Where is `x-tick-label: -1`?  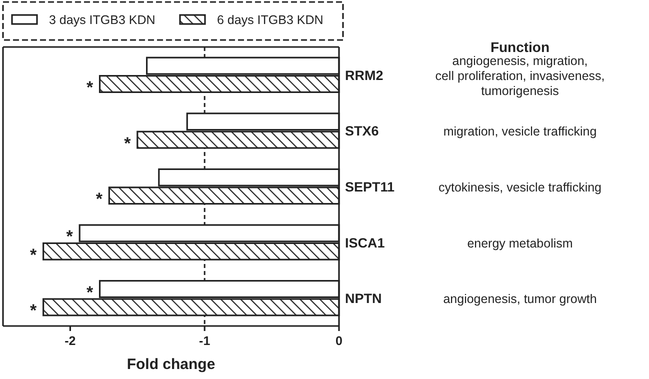
x-tick-label: -1 is located at coordinates (204, 341).